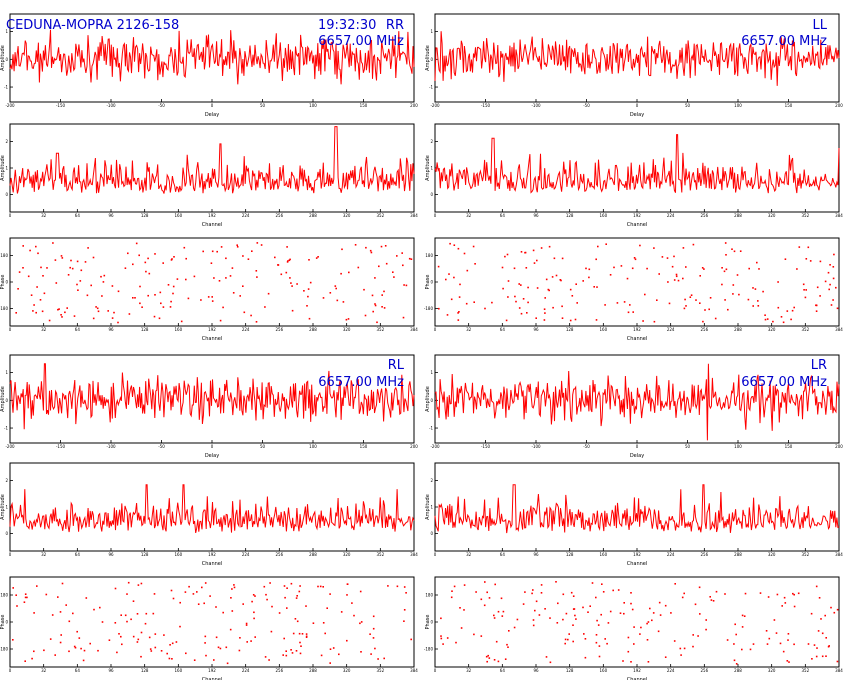 This screenshot has height=680, width=850. What do you see at coordinates (212, 678) in the screenshot?
I see `rl-phase-xlabel: Channel` at bounding box center [212, 678].